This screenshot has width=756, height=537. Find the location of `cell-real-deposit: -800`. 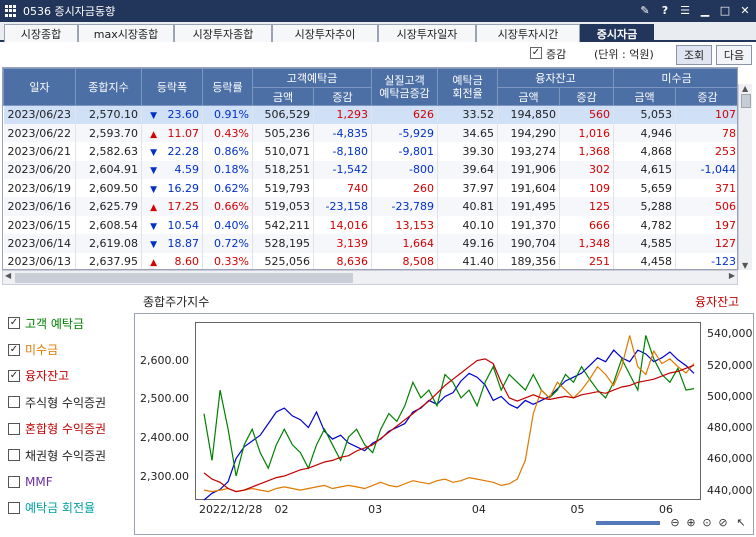

cell-real-deposit: -800 is located at coordinates (405, 170).